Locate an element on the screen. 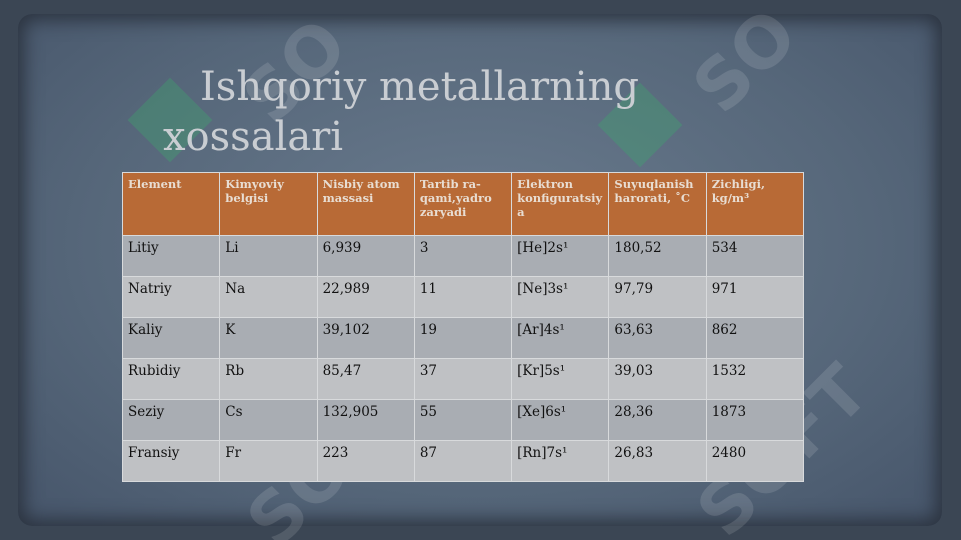 The height and width of the screenshot is (540, 961). table-cell: 55 is located at coordinates (463, 420).